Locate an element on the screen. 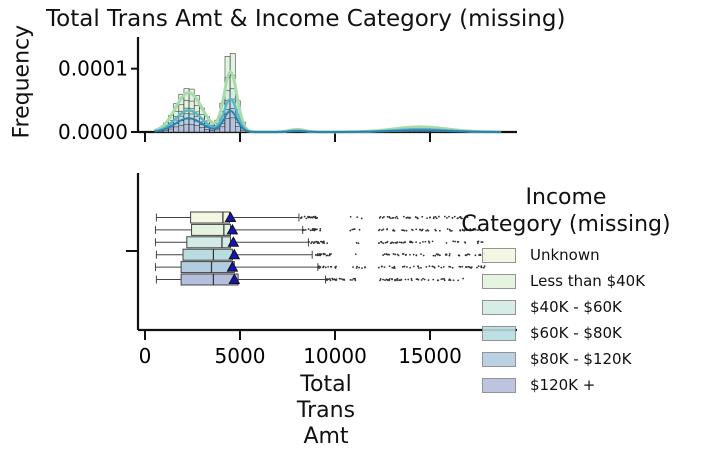 The width and height of the screenshot is (706, 466). legend-item: Less than $40K is located at coordinates (584, 281).